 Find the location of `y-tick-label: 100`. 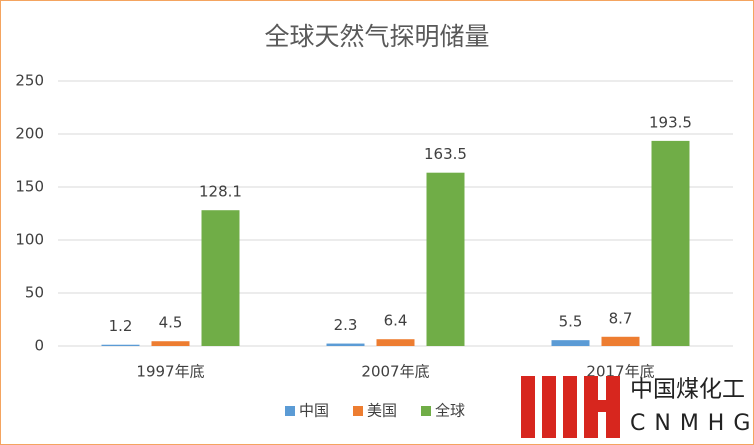

y-tick-label: 100 is located at coordinates (29, 240).